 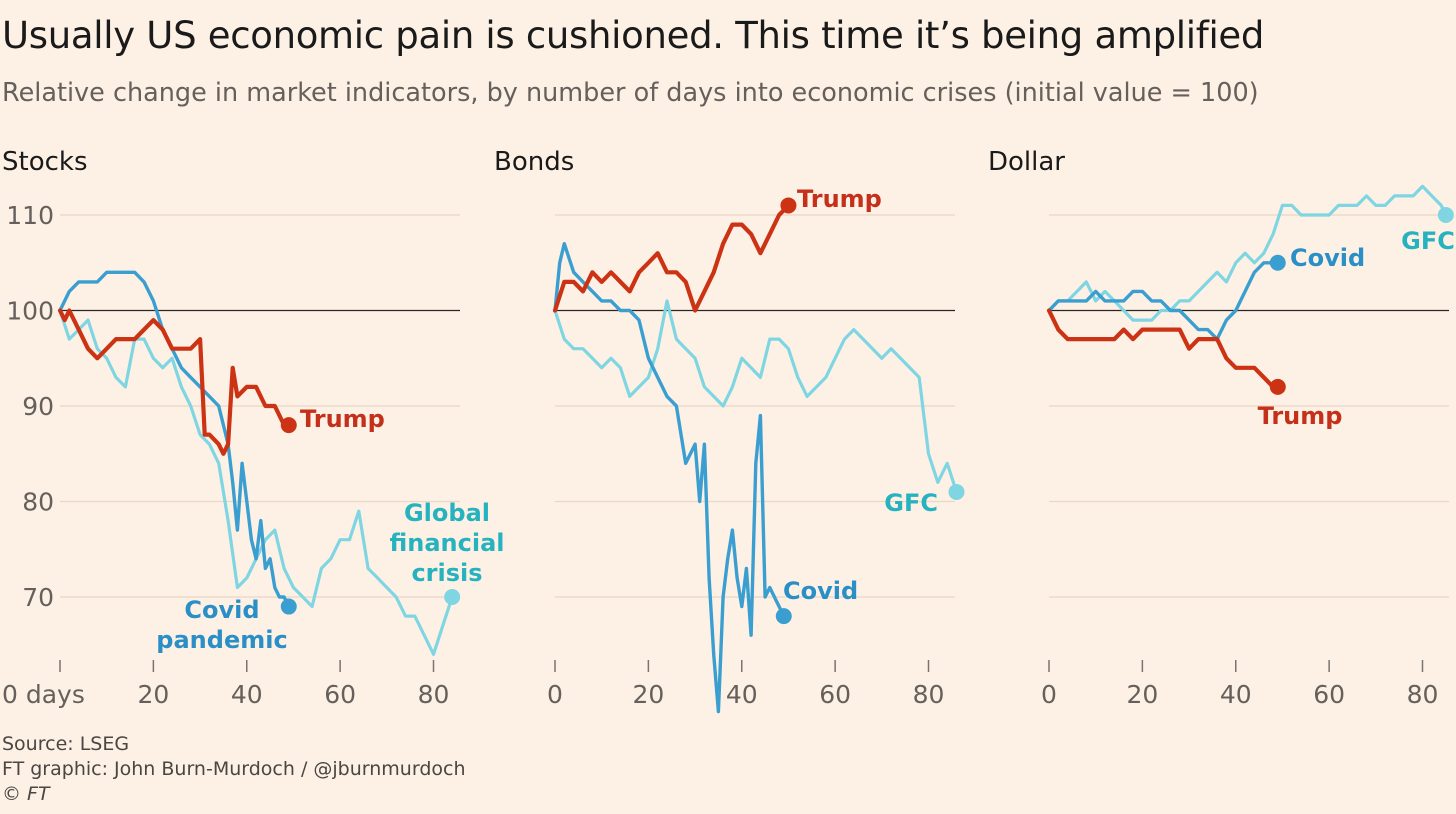 What do you see at coordinates (38, 406) in the screenshot?
I see `ytick-label-90: 90` at bounding box center [38, 406].